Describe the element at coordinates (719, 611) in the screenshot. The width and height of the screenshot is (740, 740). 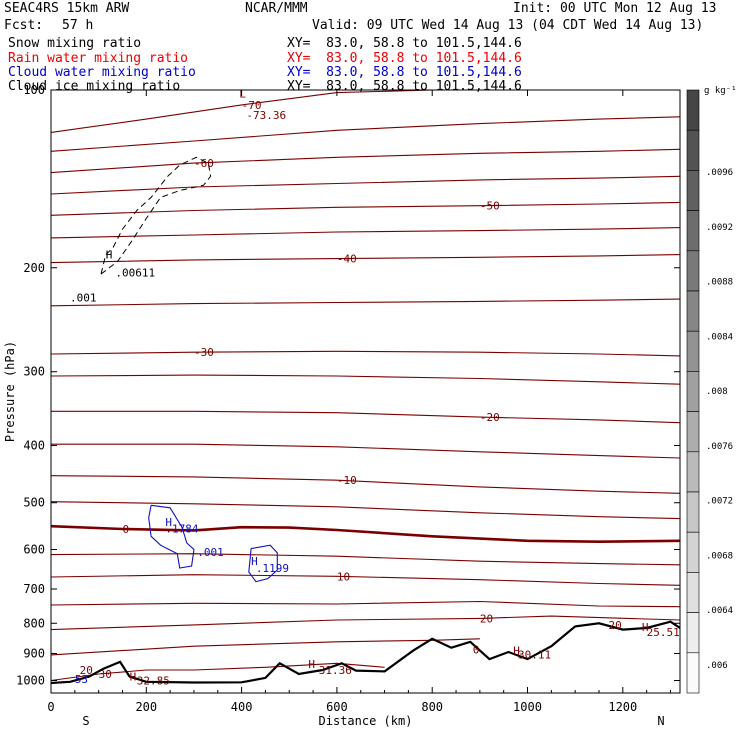
I see `colorbar-label: .0064` at that location.